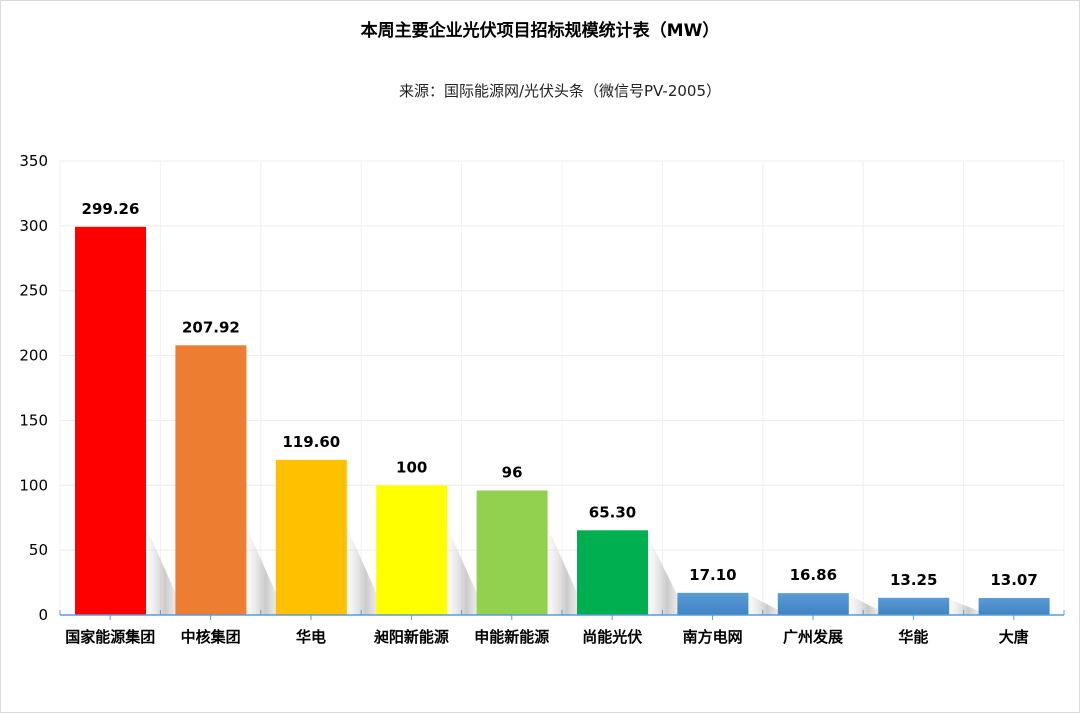 The width and height of the screenshot is (1080, 713). Describe the element at coordinates (411, 637) in the screenshot. I see `x-category-label: 昶阳新能源` at that location.